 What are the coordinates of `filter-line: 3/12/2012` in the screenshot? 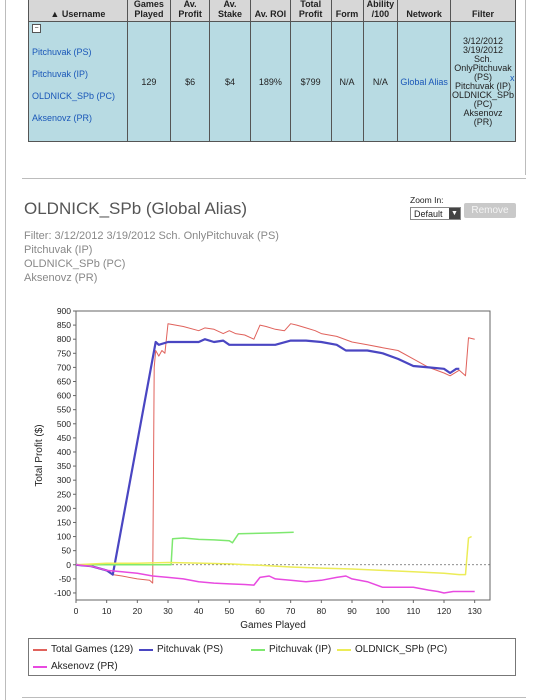 It's located at (482, 40).